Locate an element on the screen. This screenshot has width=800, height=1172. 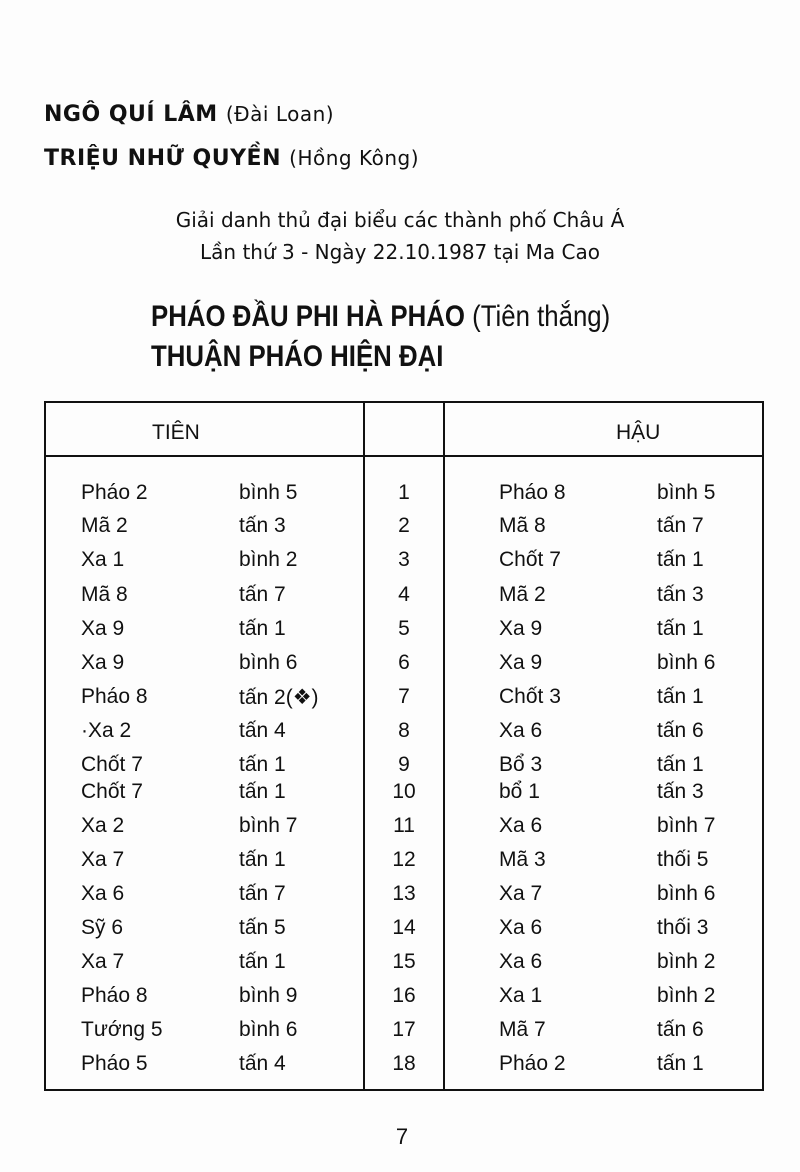
cell-n: 12 is located at coordinates (404, 859).